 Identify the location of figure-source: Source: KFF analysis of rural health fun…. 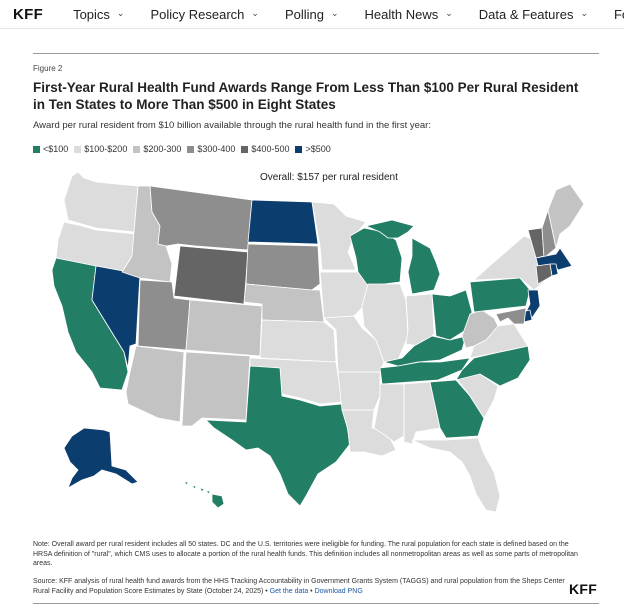
(300, 586).